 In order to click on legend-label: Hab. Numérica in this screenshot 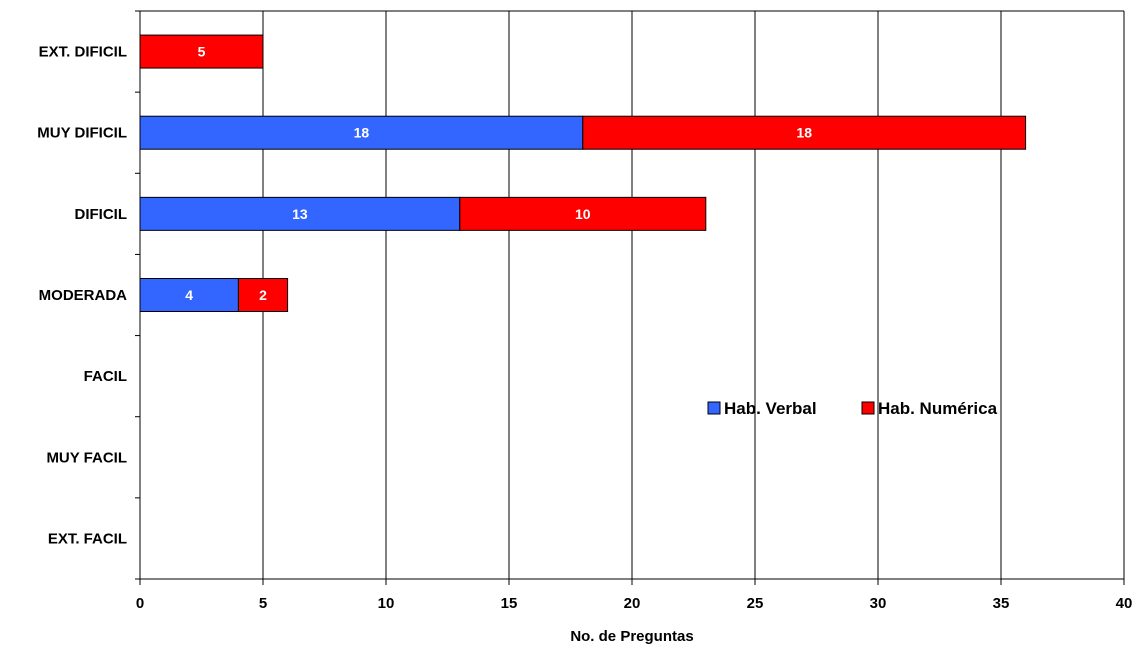, I will do `click(938, 408)`.